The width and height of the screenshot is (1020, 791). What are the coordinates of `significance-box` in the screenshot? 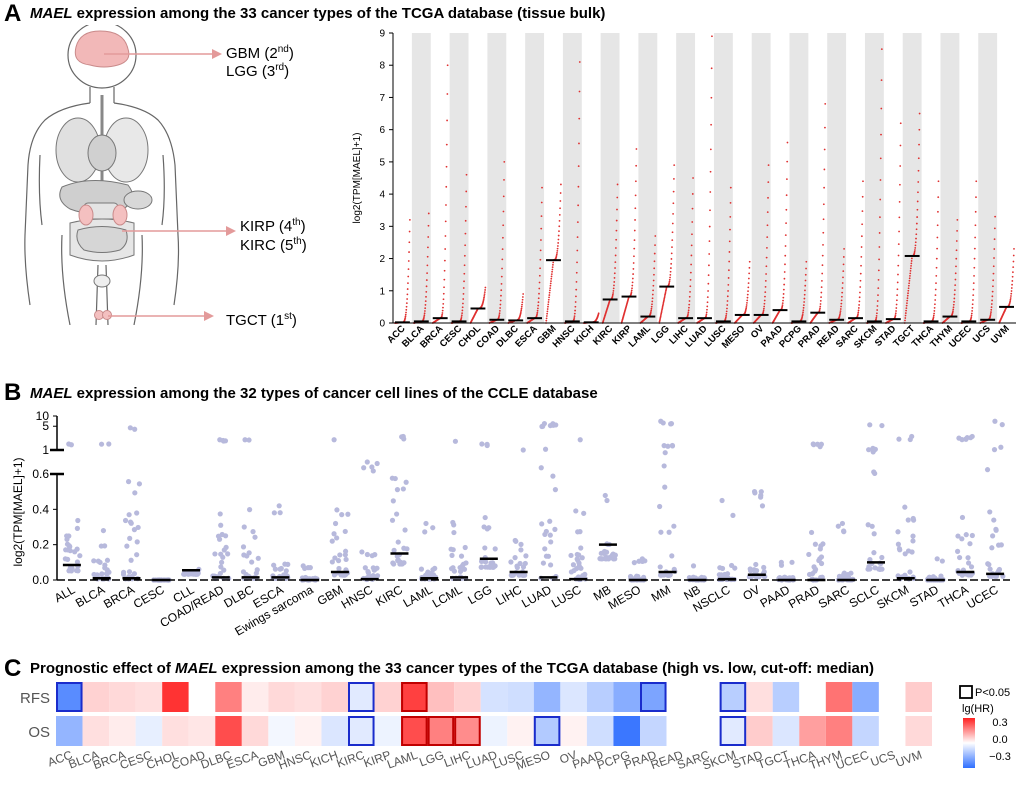 It's located at (733, 697).